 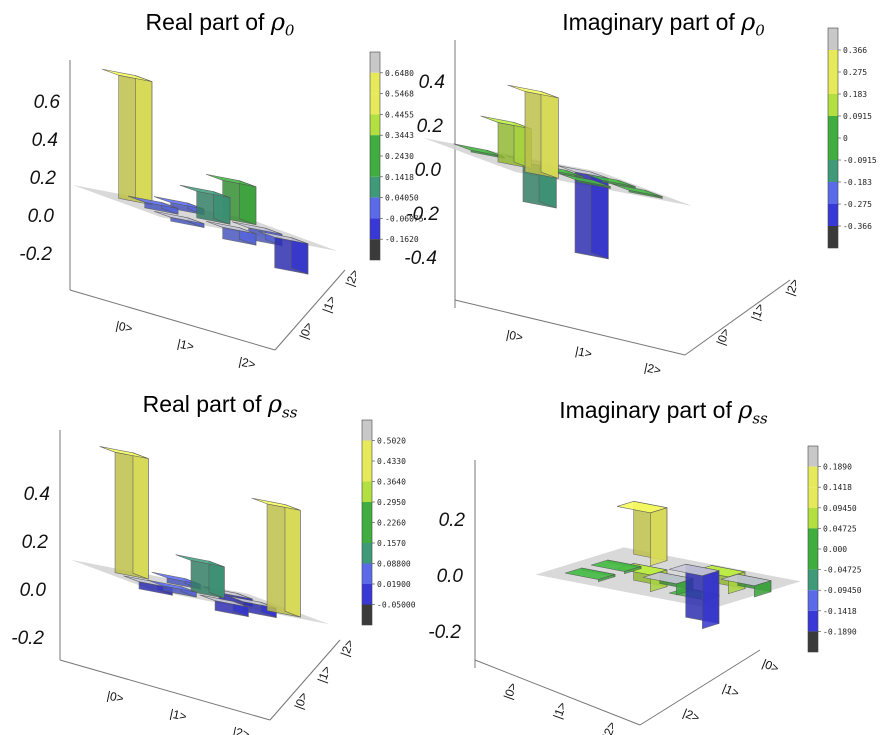 I want to click on row-tick-label: |2>, so click(x=792, y=287).